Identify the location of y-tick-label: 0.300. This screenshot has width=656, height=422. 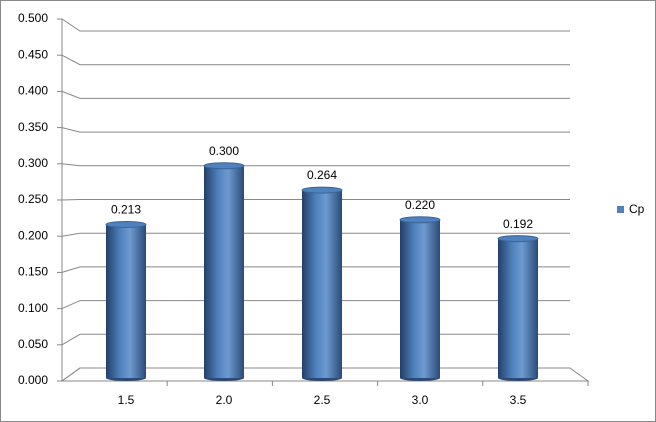
(33, 163).